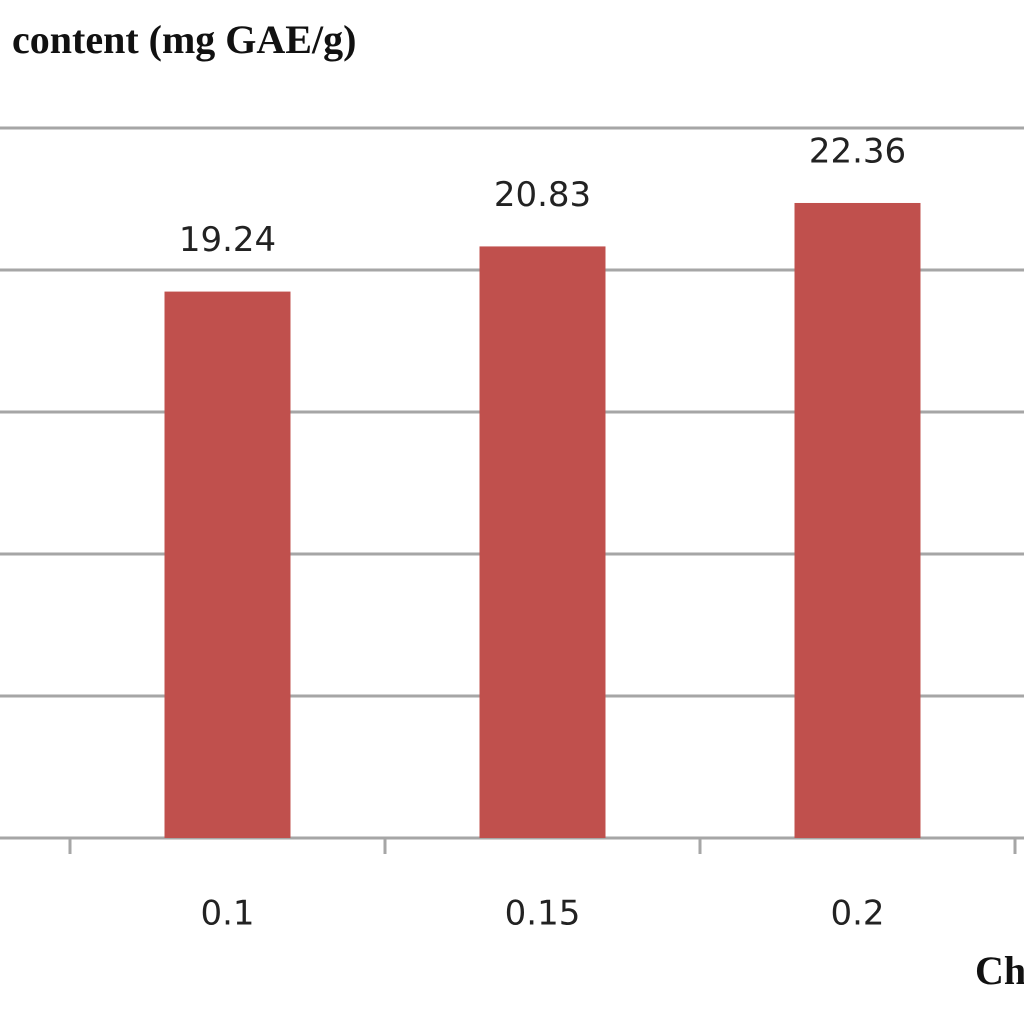 This screenshot has width=1024, height=1024. Describe the element at coordinates (543, 914) in the screenshot. I see `x-tick-label: 0.15` at that location.